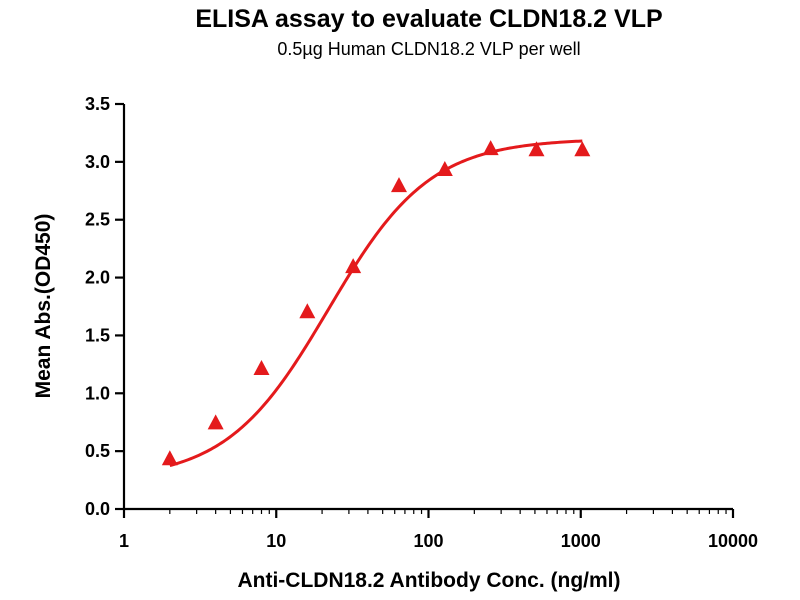 The image size is (800, 600). What do you see at coordinates (438, 530) in the screenshot?
I see `x-ticks: 1 10 100 1000 10000` at bounding box center [438, 530].